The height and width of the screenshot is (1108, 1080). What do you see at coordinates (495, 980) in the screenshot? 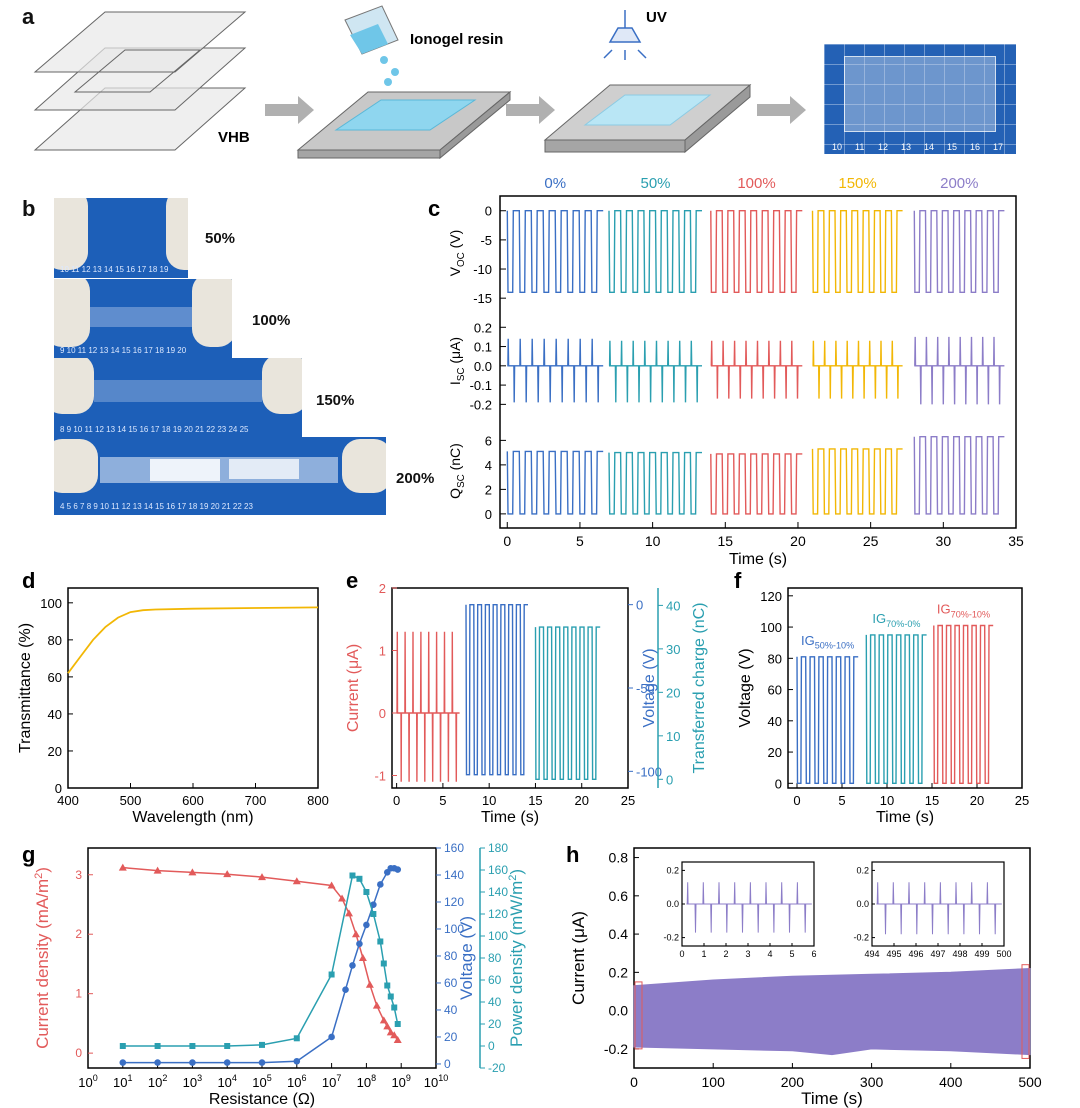
I see `y-tick-label: 60` at bounding box center [495, 980].